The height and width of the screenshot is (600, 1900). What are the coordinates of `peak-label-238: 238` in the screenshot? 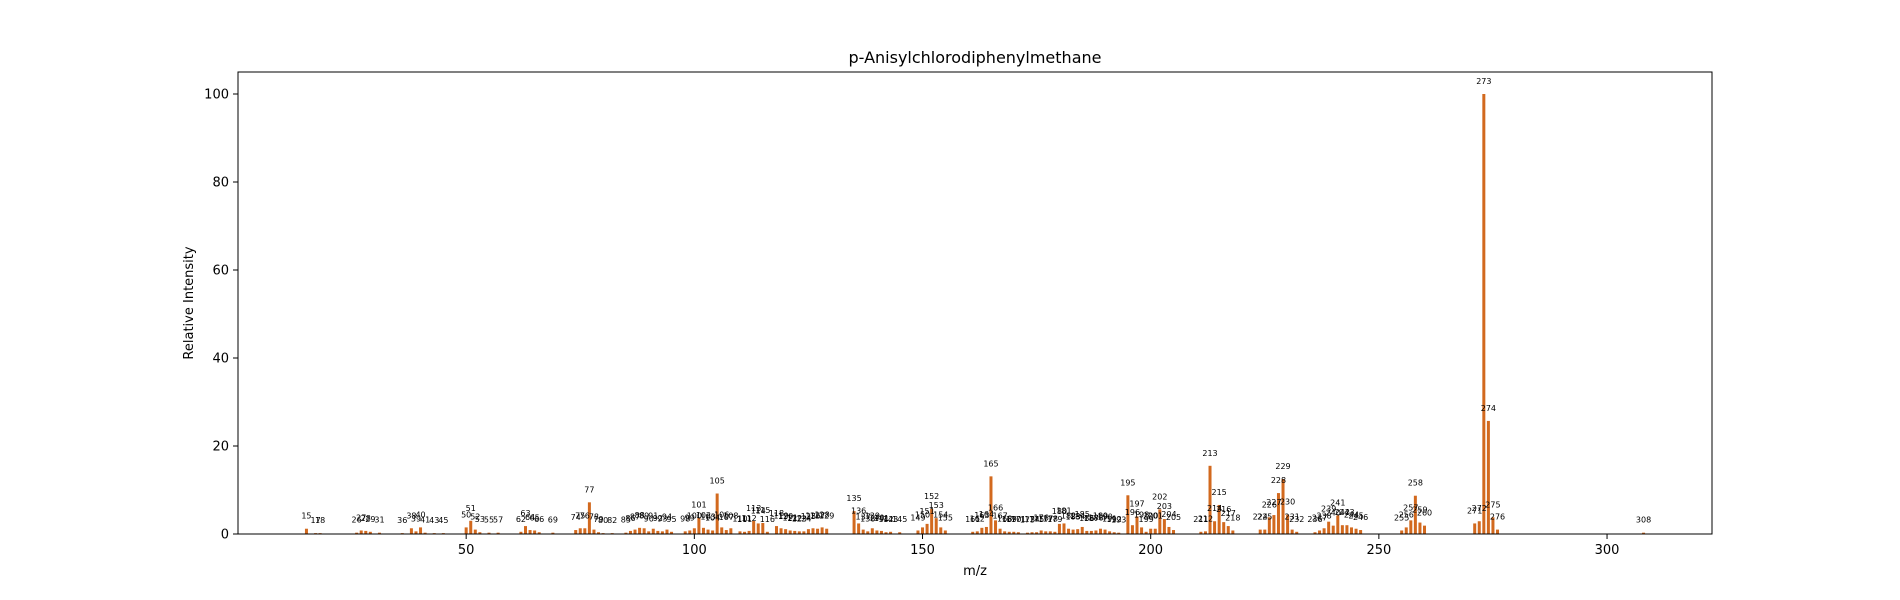 It's located at (1323, 515).